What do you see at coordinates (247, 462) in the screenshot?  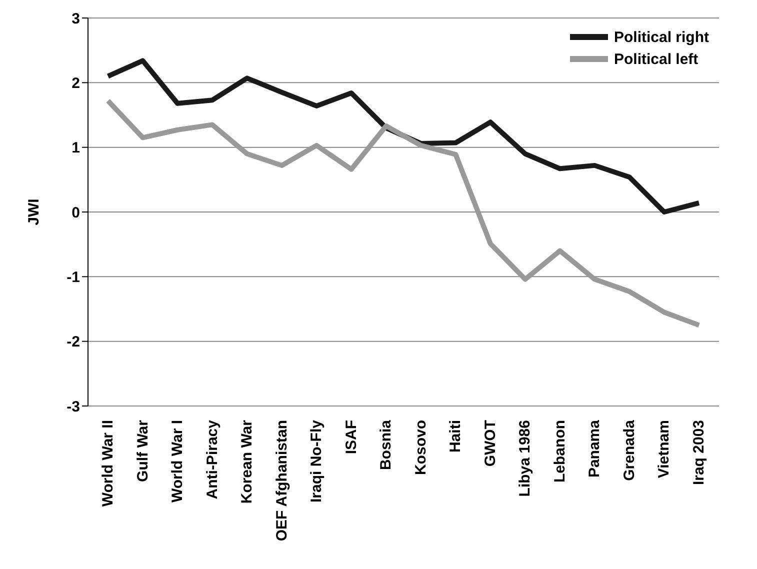 I see `x-tick-label: Korean War` at bounding box center [247, 462].